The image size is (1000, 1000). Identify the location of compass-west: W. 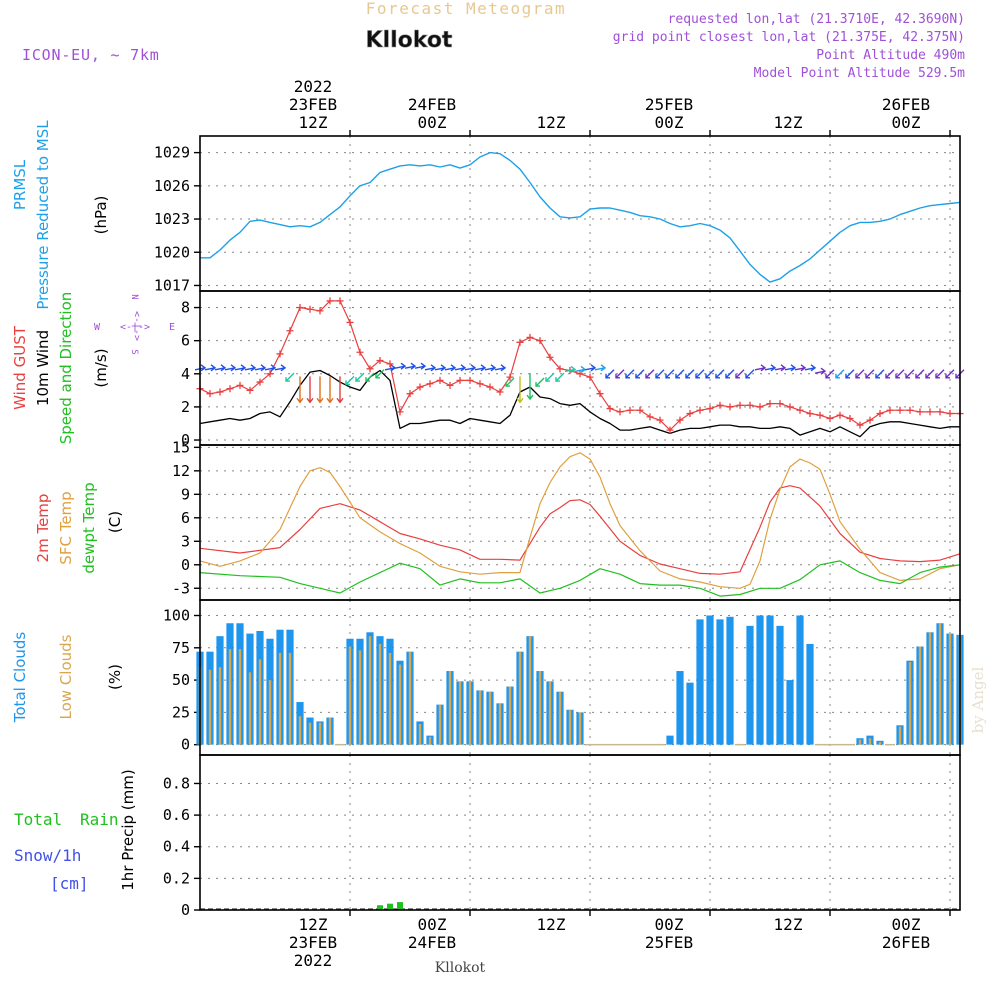
(97, 327).